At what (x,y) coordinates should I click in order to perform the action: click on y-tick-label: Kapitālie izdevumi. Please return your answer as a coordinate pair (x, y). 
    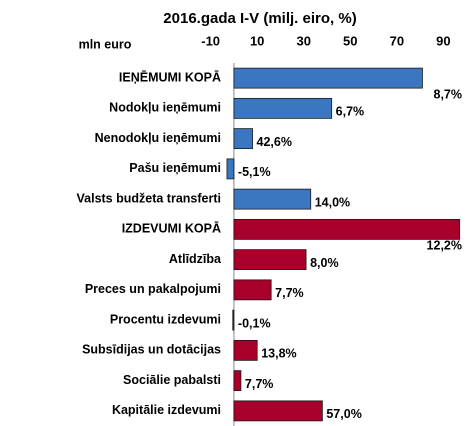
    Looking at the image, I should click on (166, 410).